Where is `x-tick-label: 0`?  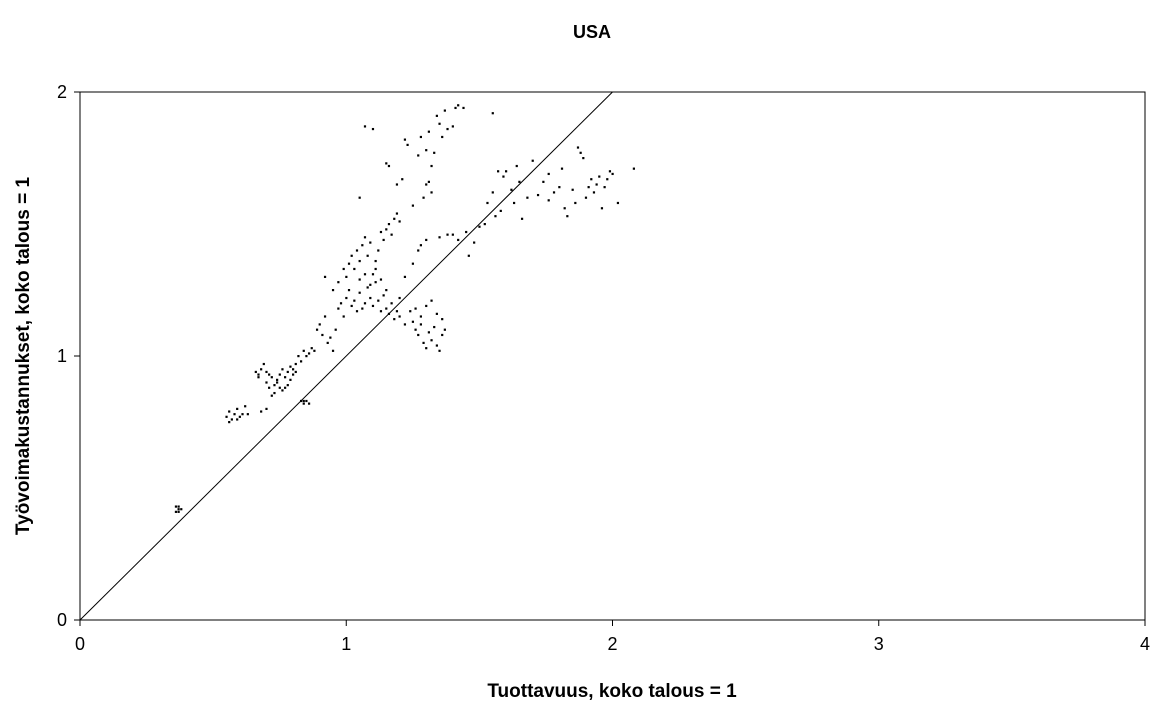 x-tick-label: 0 is located at coordinates (80, 644).